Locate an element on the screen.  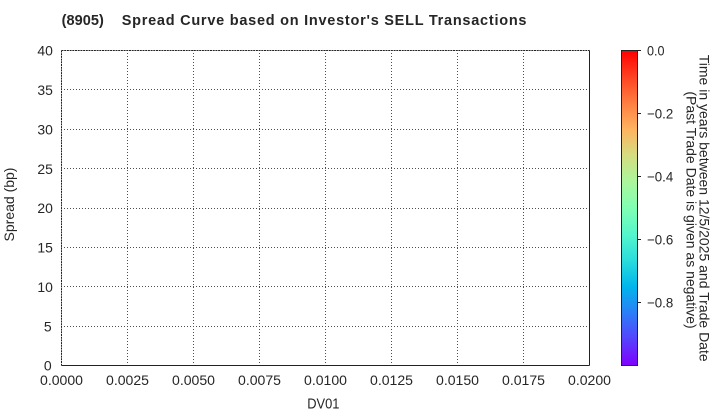
svg-text:(Past Trade Date is given as n: (Past Trade Date is given as negative) is located at coordinates (692, 209).